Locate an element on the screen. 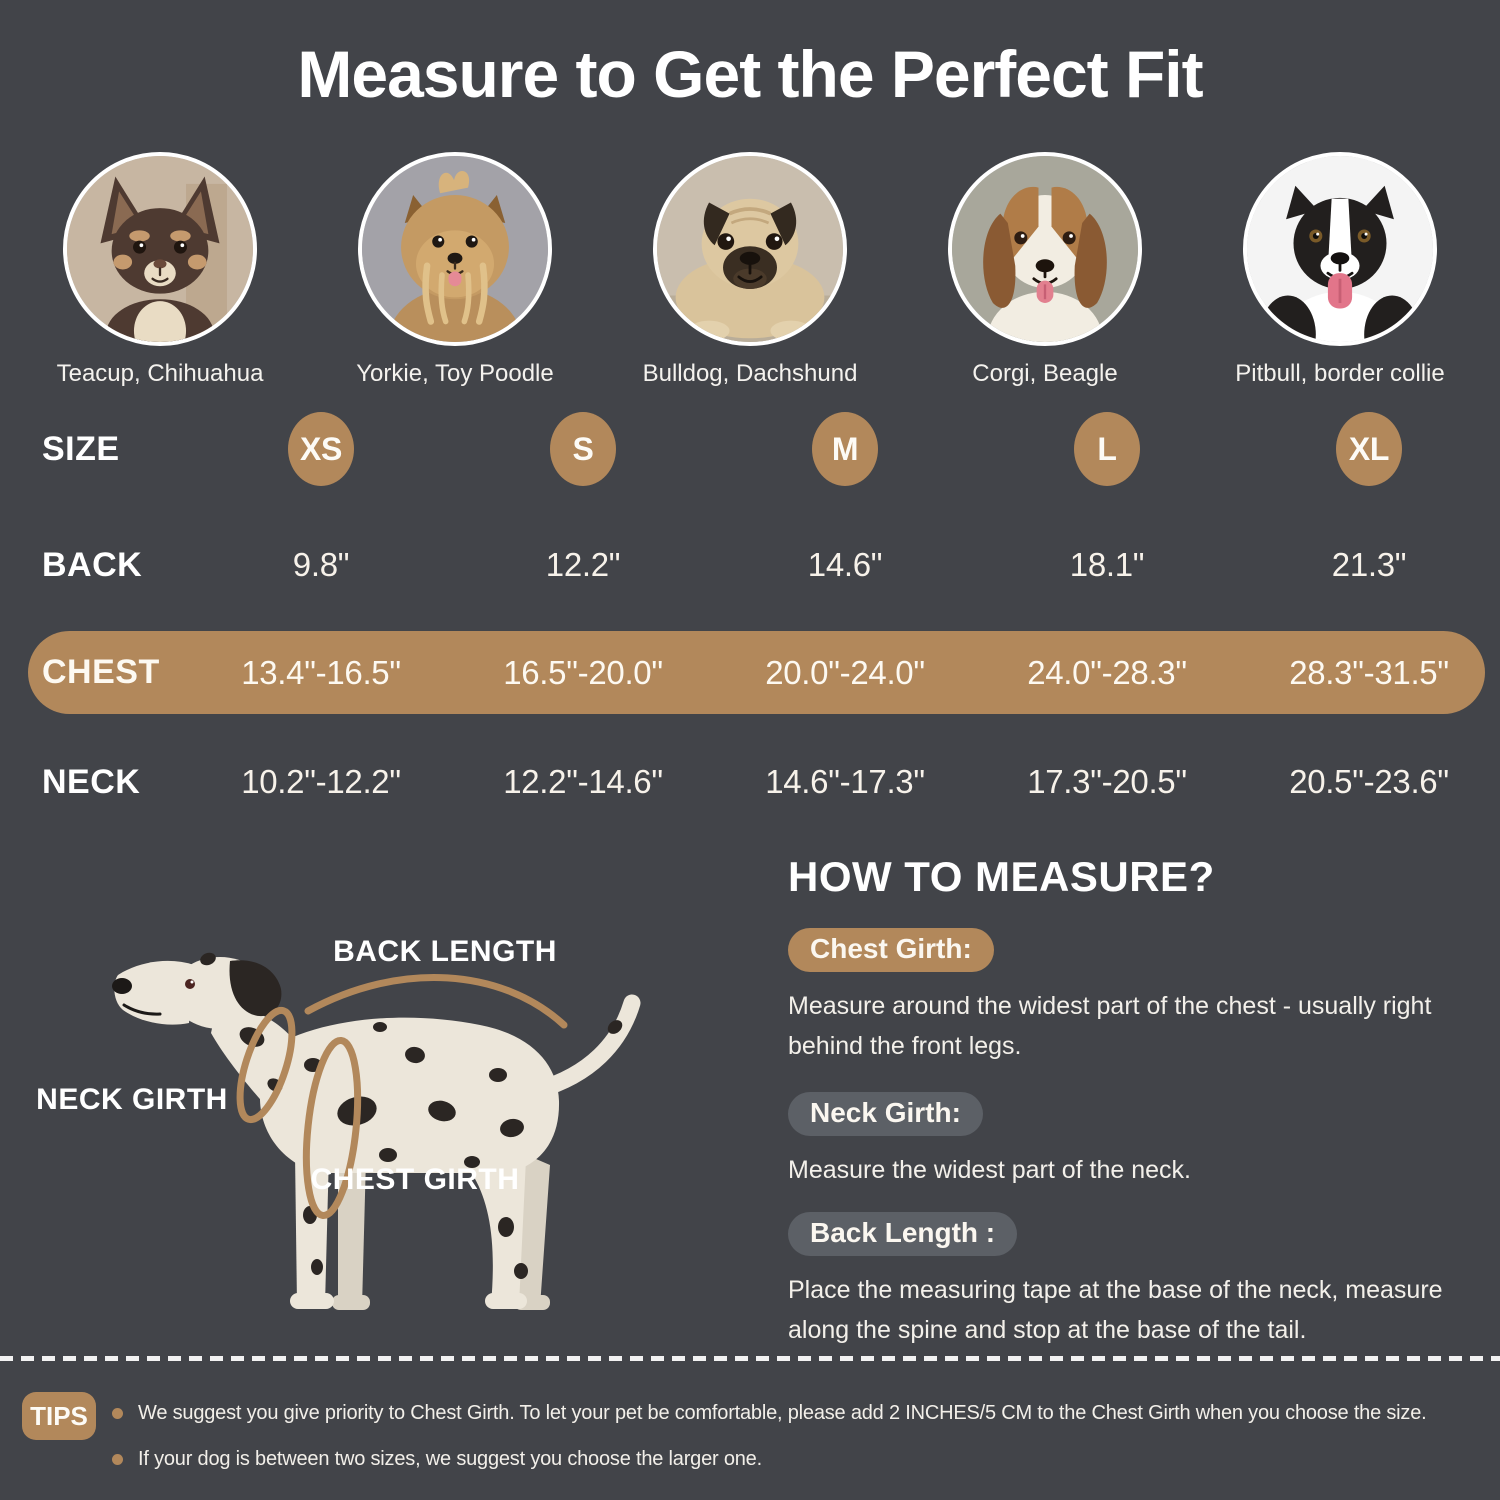 This screenshot has height=1500, width=1500. breed-column-yorkie: Yorkie, Toy Poodle is located at coordinates (455, 270).